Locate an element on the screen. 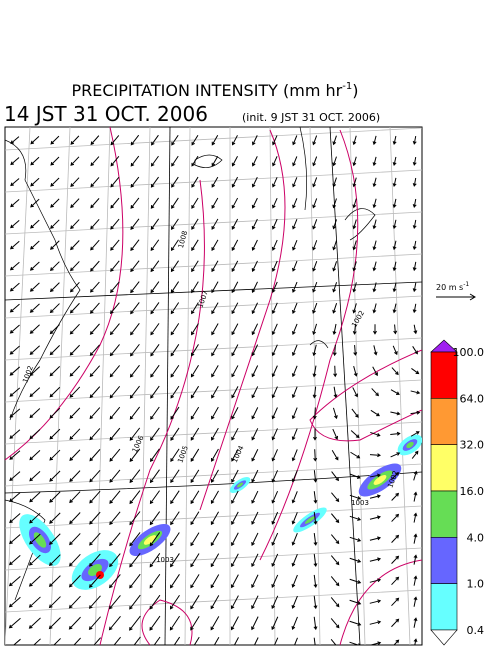 This screenshot has width=500, height=654. coastline is located at coordinates (319, 344).